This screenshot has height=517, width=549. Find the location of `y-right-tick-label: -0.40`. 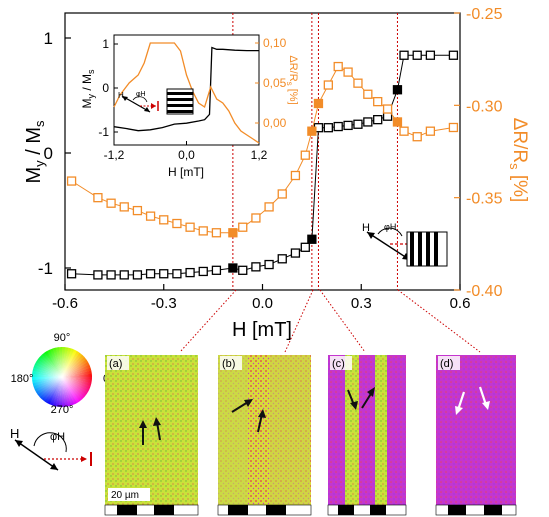

y-right-tick-label: -0.40 is located at coordinates (484, 291).